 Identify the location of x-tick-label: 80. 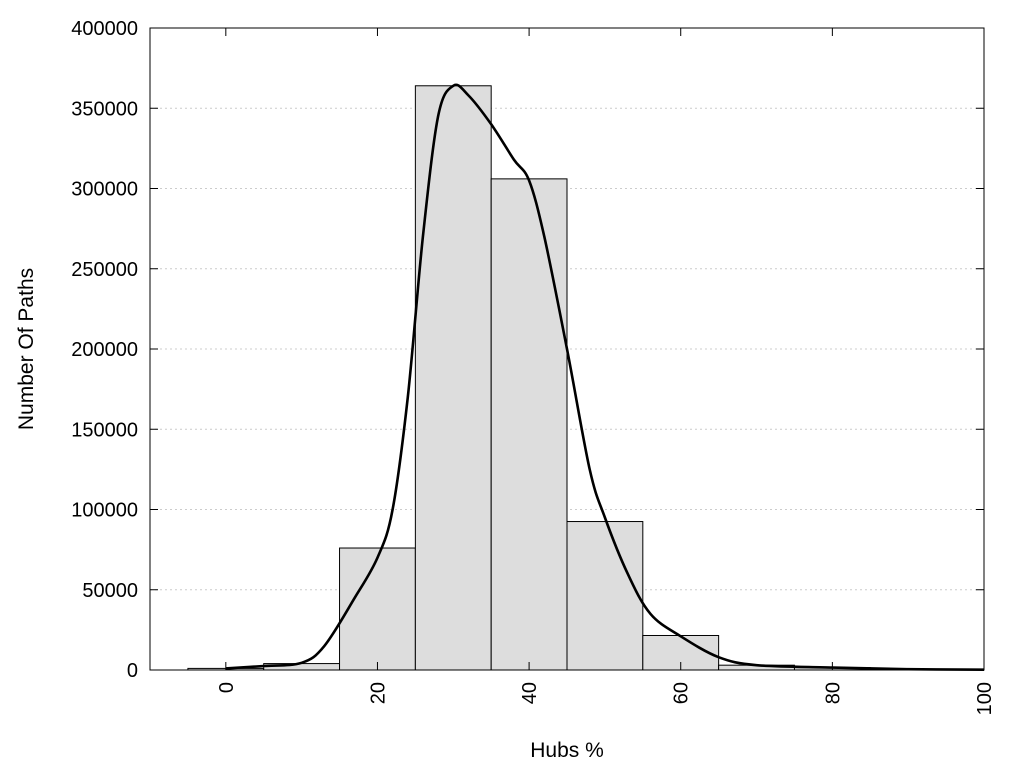
(833, 693).